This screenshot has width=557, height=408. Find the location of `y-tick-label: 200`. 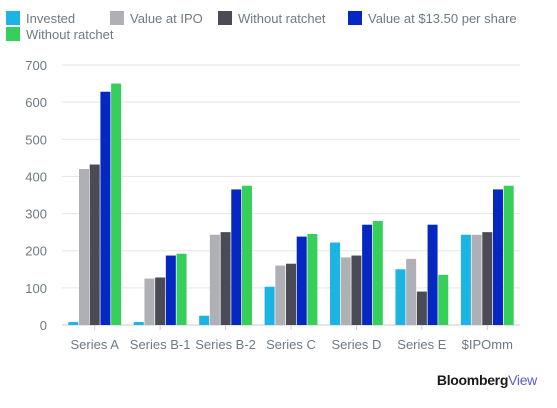

y-tick-label: 200 is located at coordinates (36, 251).